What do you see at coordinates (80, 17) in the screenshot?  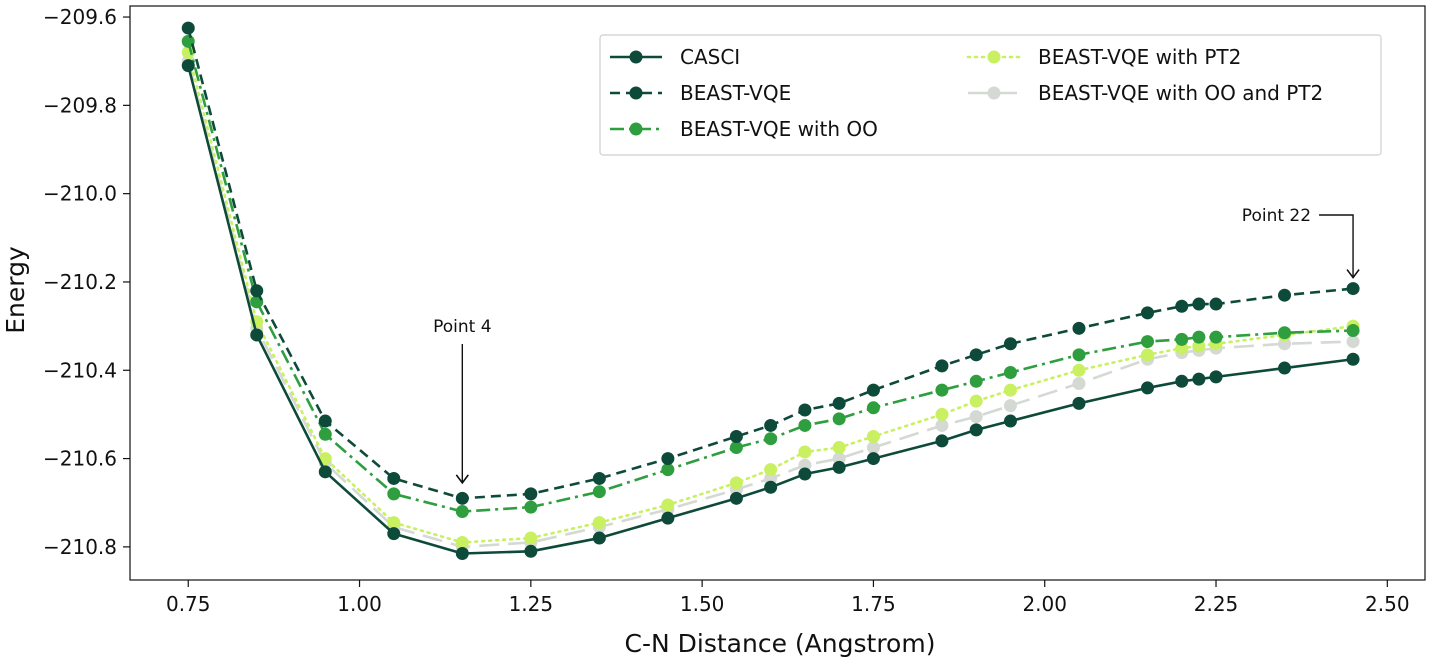 I see `y-tick-label: −209.6` at bounding box center [80, 17].